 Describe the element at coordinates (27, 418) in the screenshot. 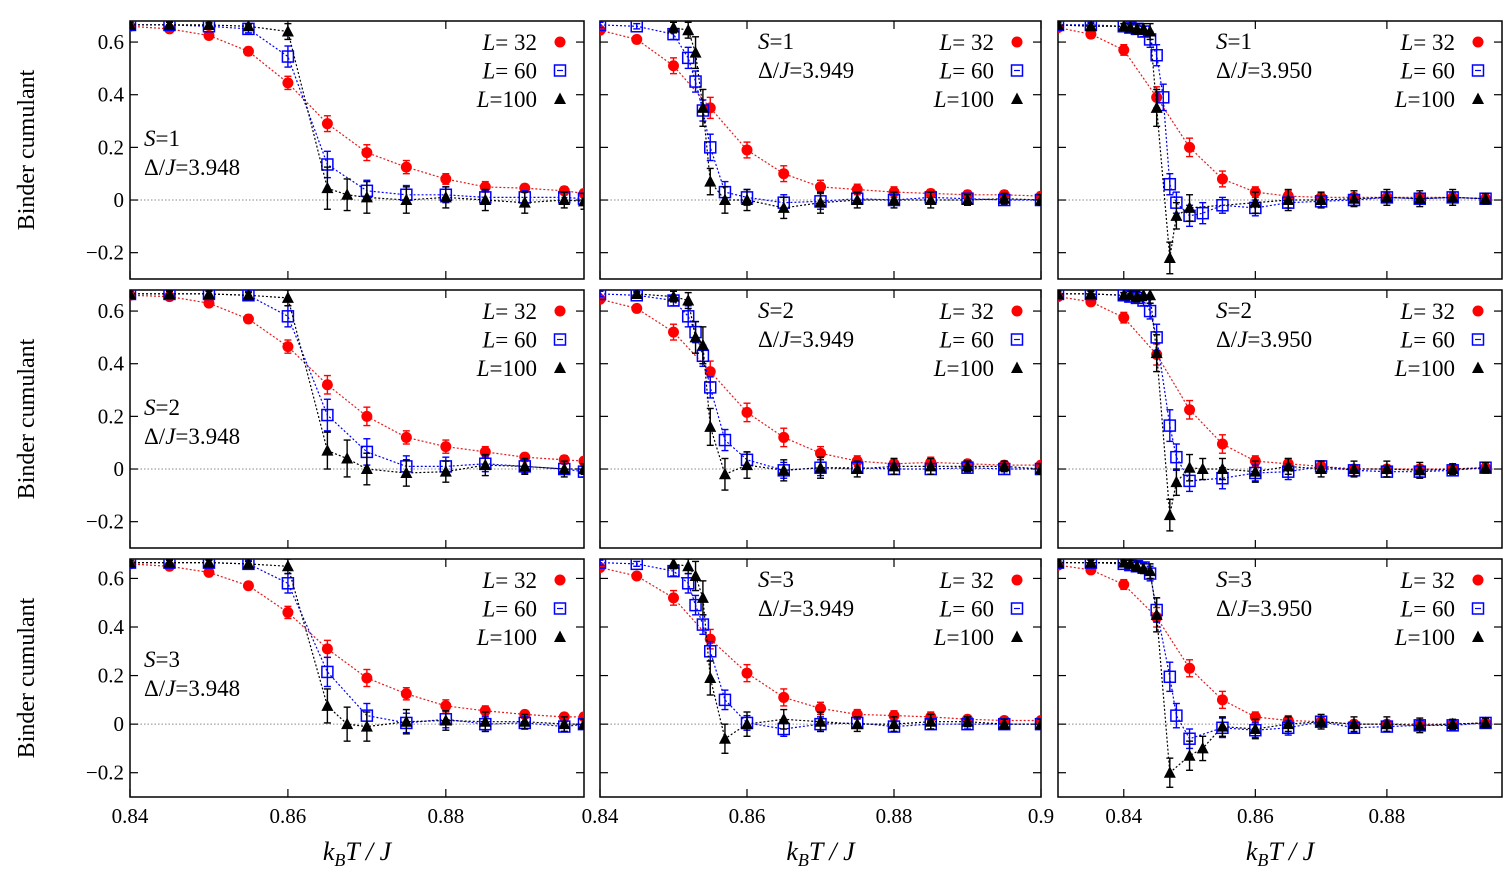

I see `y-axis-label: Binder cumulant` at that location.